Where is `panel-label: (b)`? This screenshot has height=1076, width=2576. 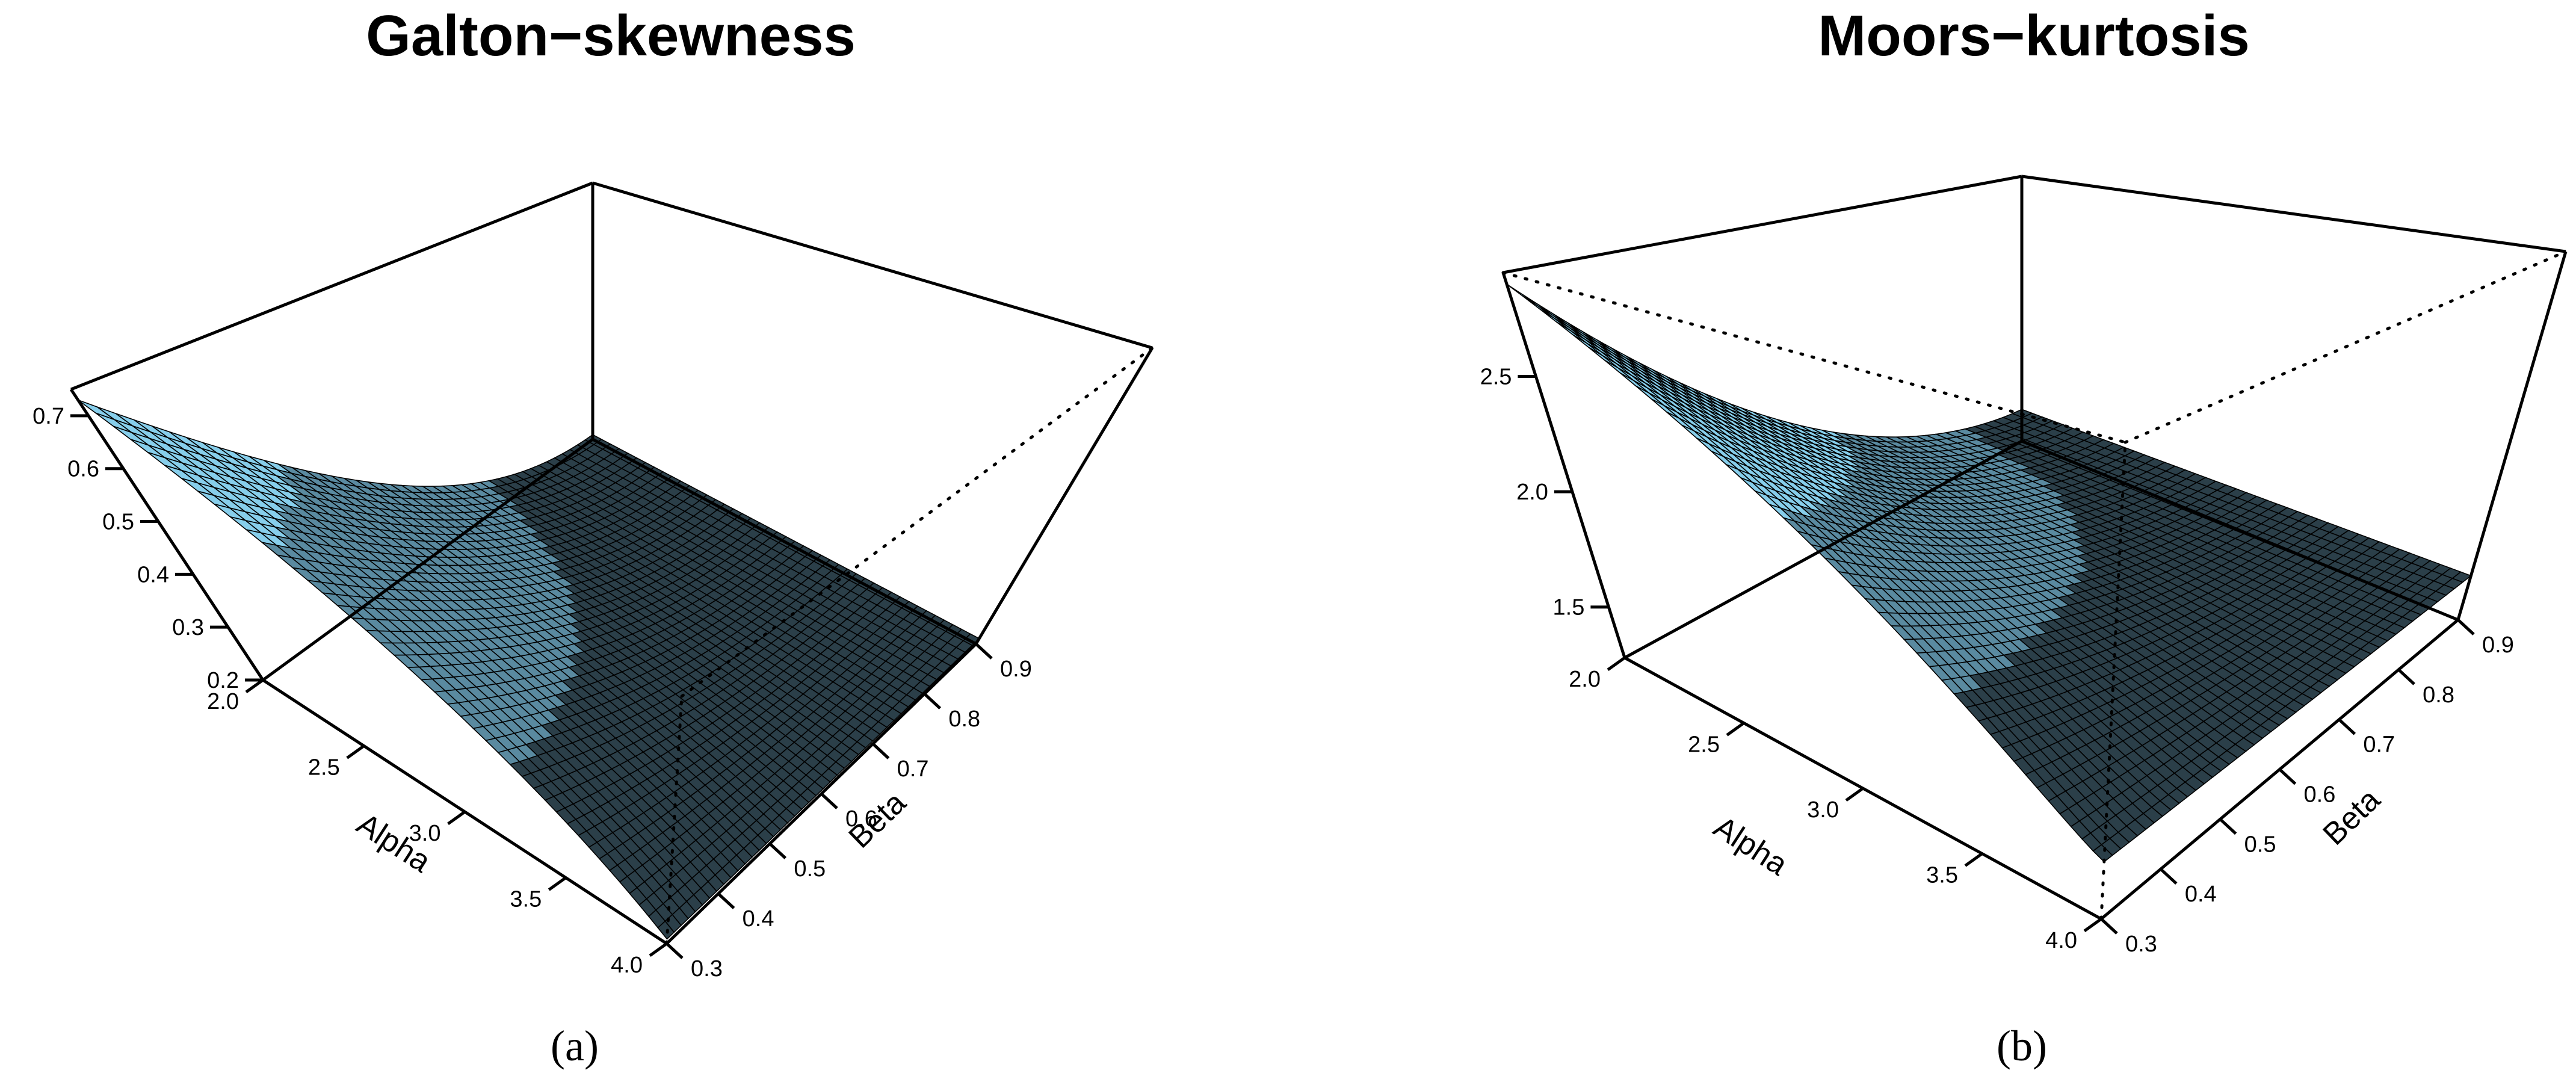
panel-label: (b) is located at coordinates (2022, 1046).